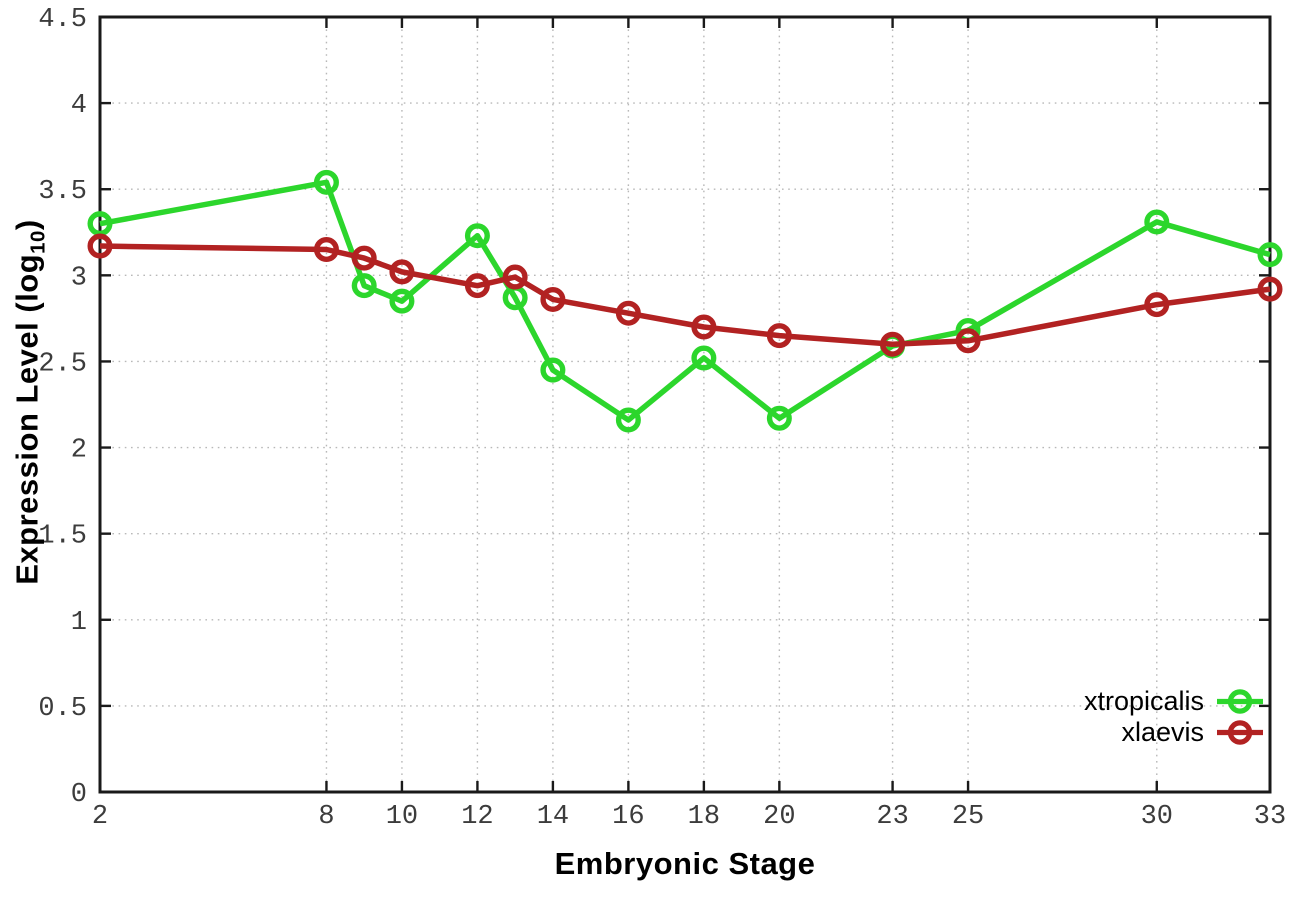 The height and width of the screenshot is (907, 1296). I want to click on x-tick-label: 33, so click(1270, 817).